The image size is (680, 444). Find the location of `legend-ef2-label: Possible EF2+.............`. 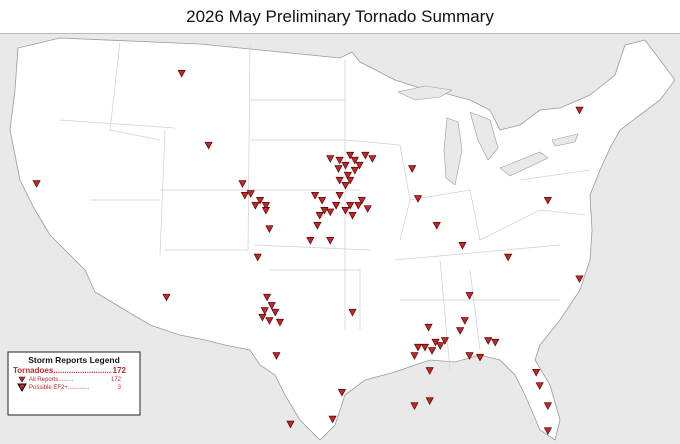

legend-ef2-label: Possible EF2+............. is located at coordinates (59, 388).